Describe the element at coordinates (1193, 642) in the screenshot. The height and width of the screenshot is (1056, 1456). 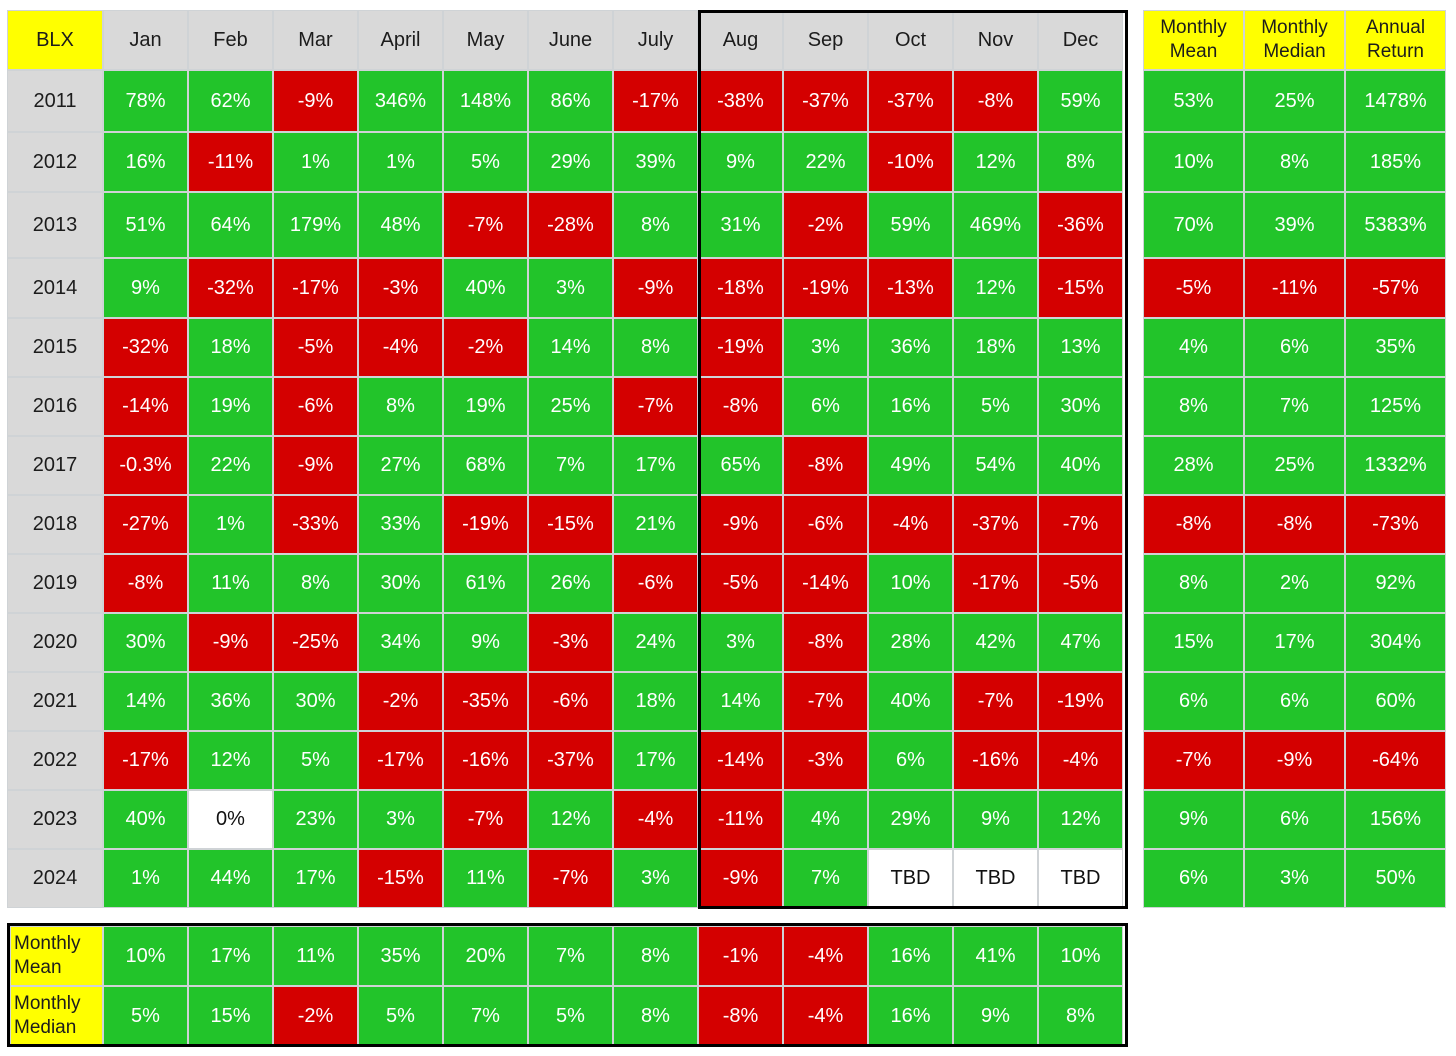
I see `summary-cell: 15%` at that location.